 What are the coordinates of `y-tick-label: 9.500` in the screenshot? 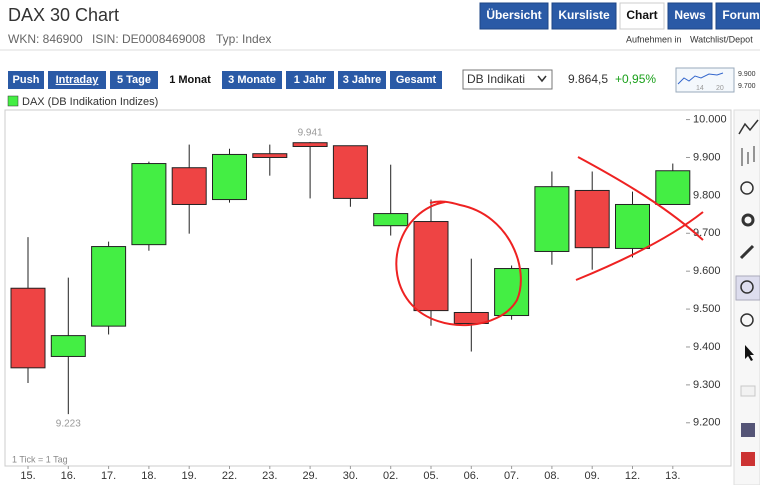 It's located at (707, 309).